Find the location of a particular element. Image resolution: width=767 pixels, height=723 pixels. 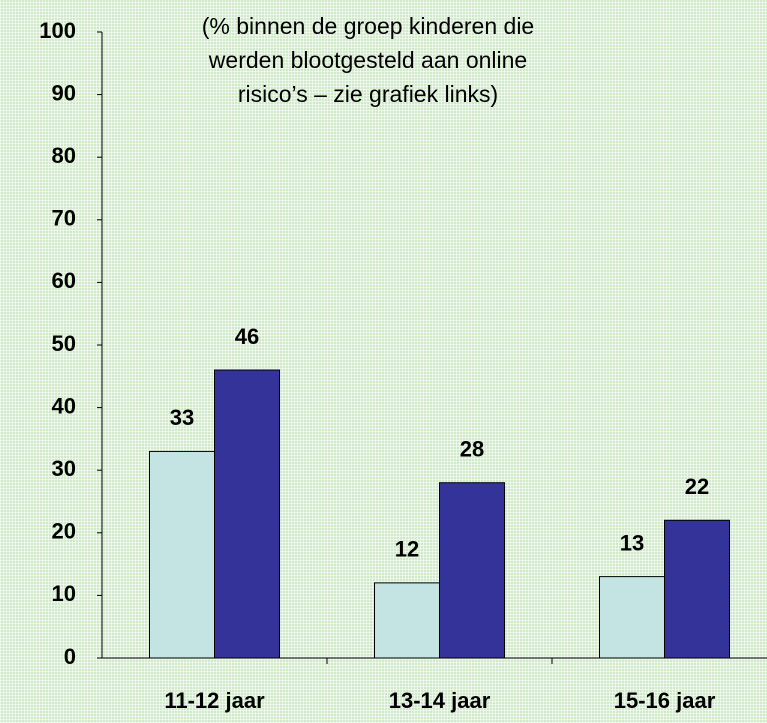

value-label: 46 is located at coordinates (247, 336).